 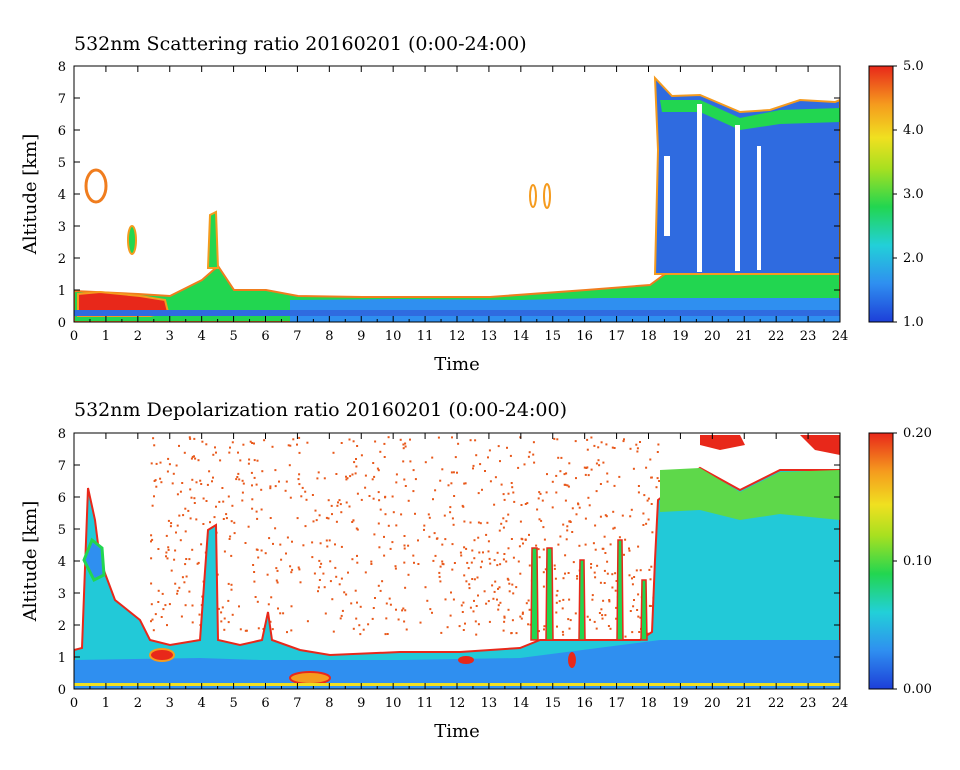 I want to click on y-tick-label: 1, so click(x=62, y=658).